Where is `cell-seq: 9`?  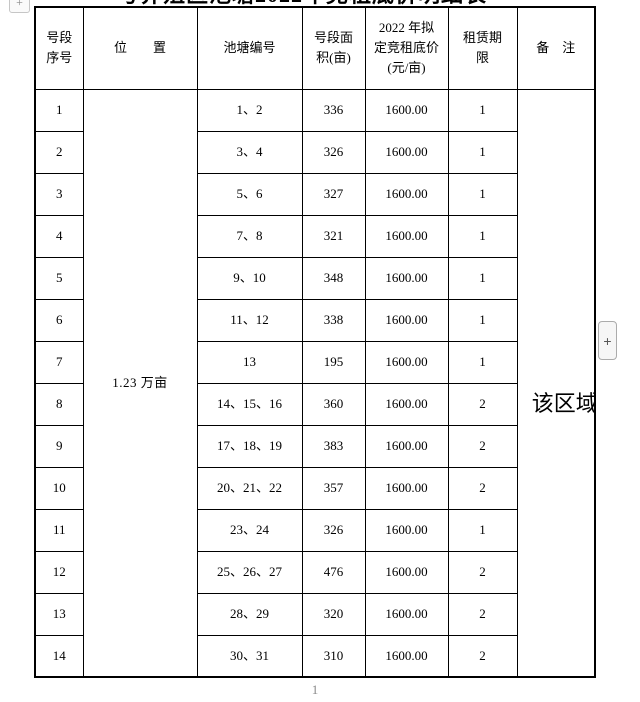 cell-seq: 9 is located at coordinates (59, 446).